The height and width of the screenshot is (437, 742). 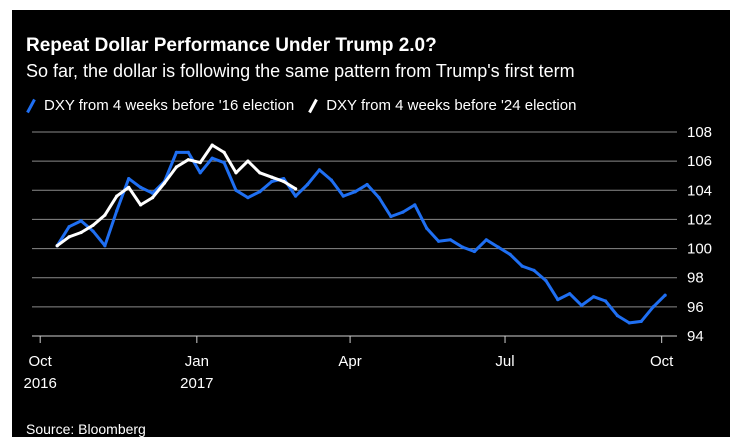 I want to click on legend-item-2024: DXY from 4 weeks before '24 election, so click(x=442, y=105).